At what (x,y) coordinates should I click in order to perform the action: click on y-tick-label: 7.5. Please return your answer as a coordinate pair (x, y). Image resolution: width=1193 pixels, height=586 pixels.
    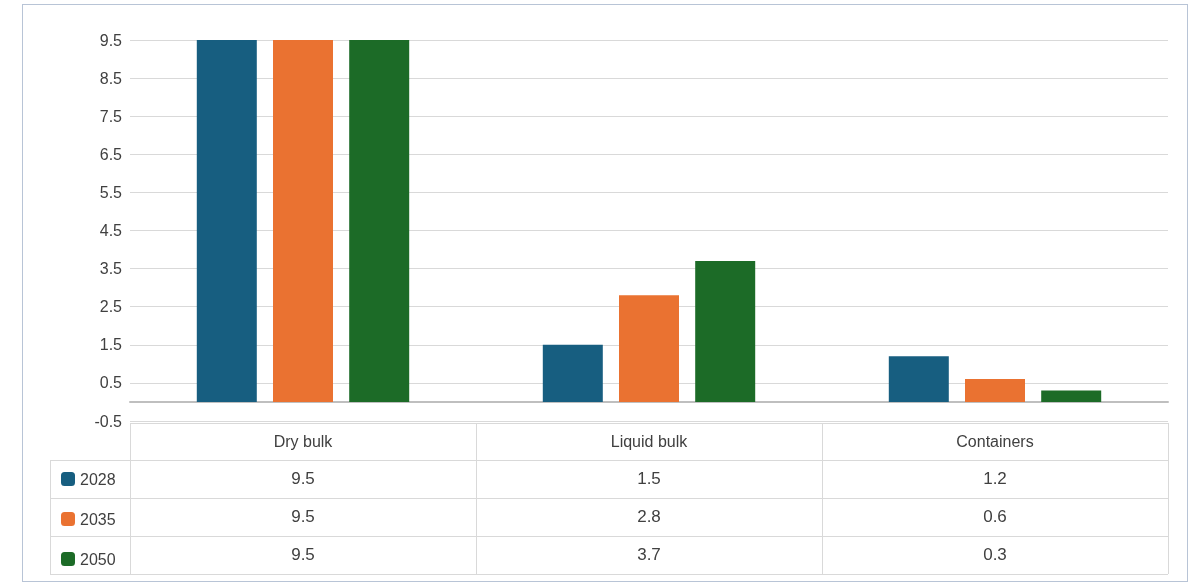
    Looking at the image, I should click on (111, 116).